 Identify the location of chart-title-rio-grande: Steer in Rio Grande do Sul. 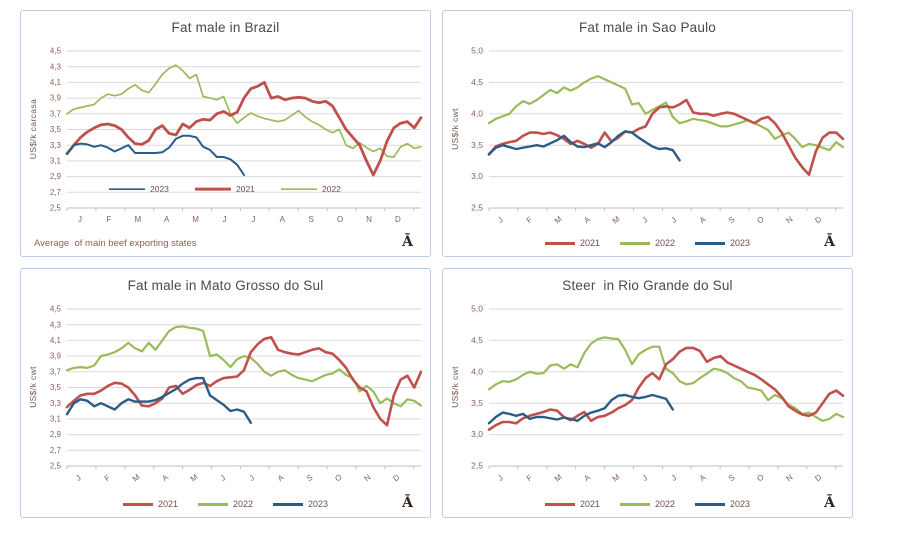
(647, 285).